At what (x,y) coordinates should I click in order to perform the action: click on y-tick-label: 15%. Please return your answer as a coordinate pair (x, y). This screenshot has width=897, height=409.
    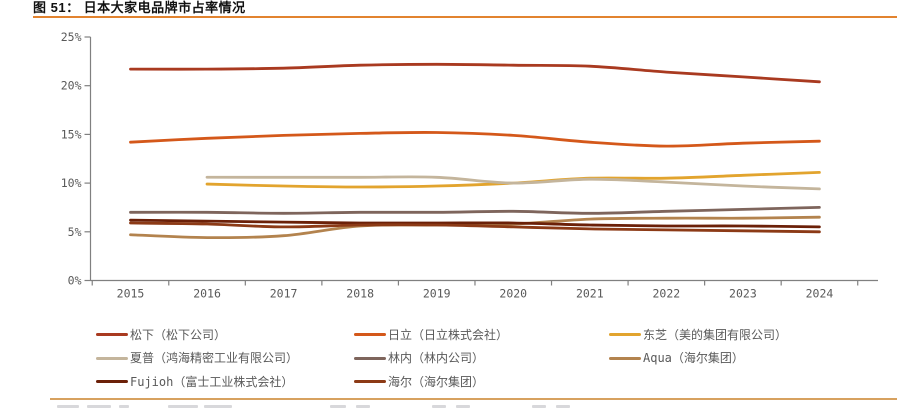
    Looking at the image, I should click on (71, 134).